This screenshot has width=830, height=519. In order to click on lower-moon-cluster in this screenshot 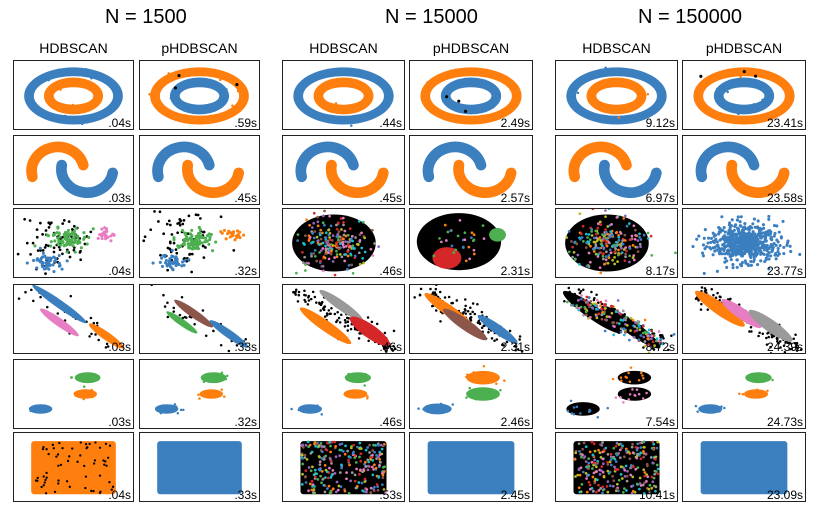, I will do `click(485, 178)`.